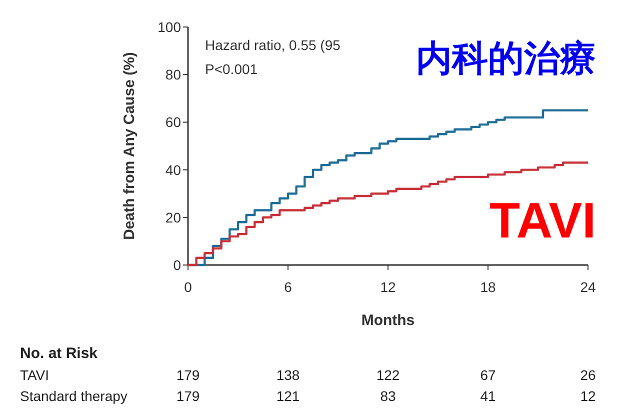 This screenshot has height=414, width=627. Describe the element at coordinates (173, 217) in the screenshot. I see `y-tick-label: 20` at that location.